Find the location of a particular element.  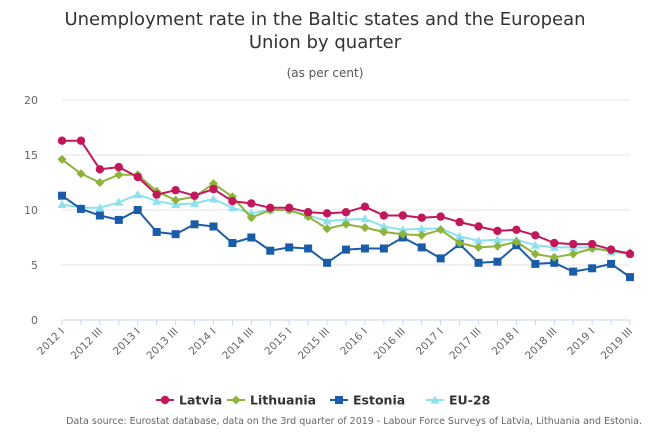

x-tick-label: 2019 I is located at coordinates (581, 342).